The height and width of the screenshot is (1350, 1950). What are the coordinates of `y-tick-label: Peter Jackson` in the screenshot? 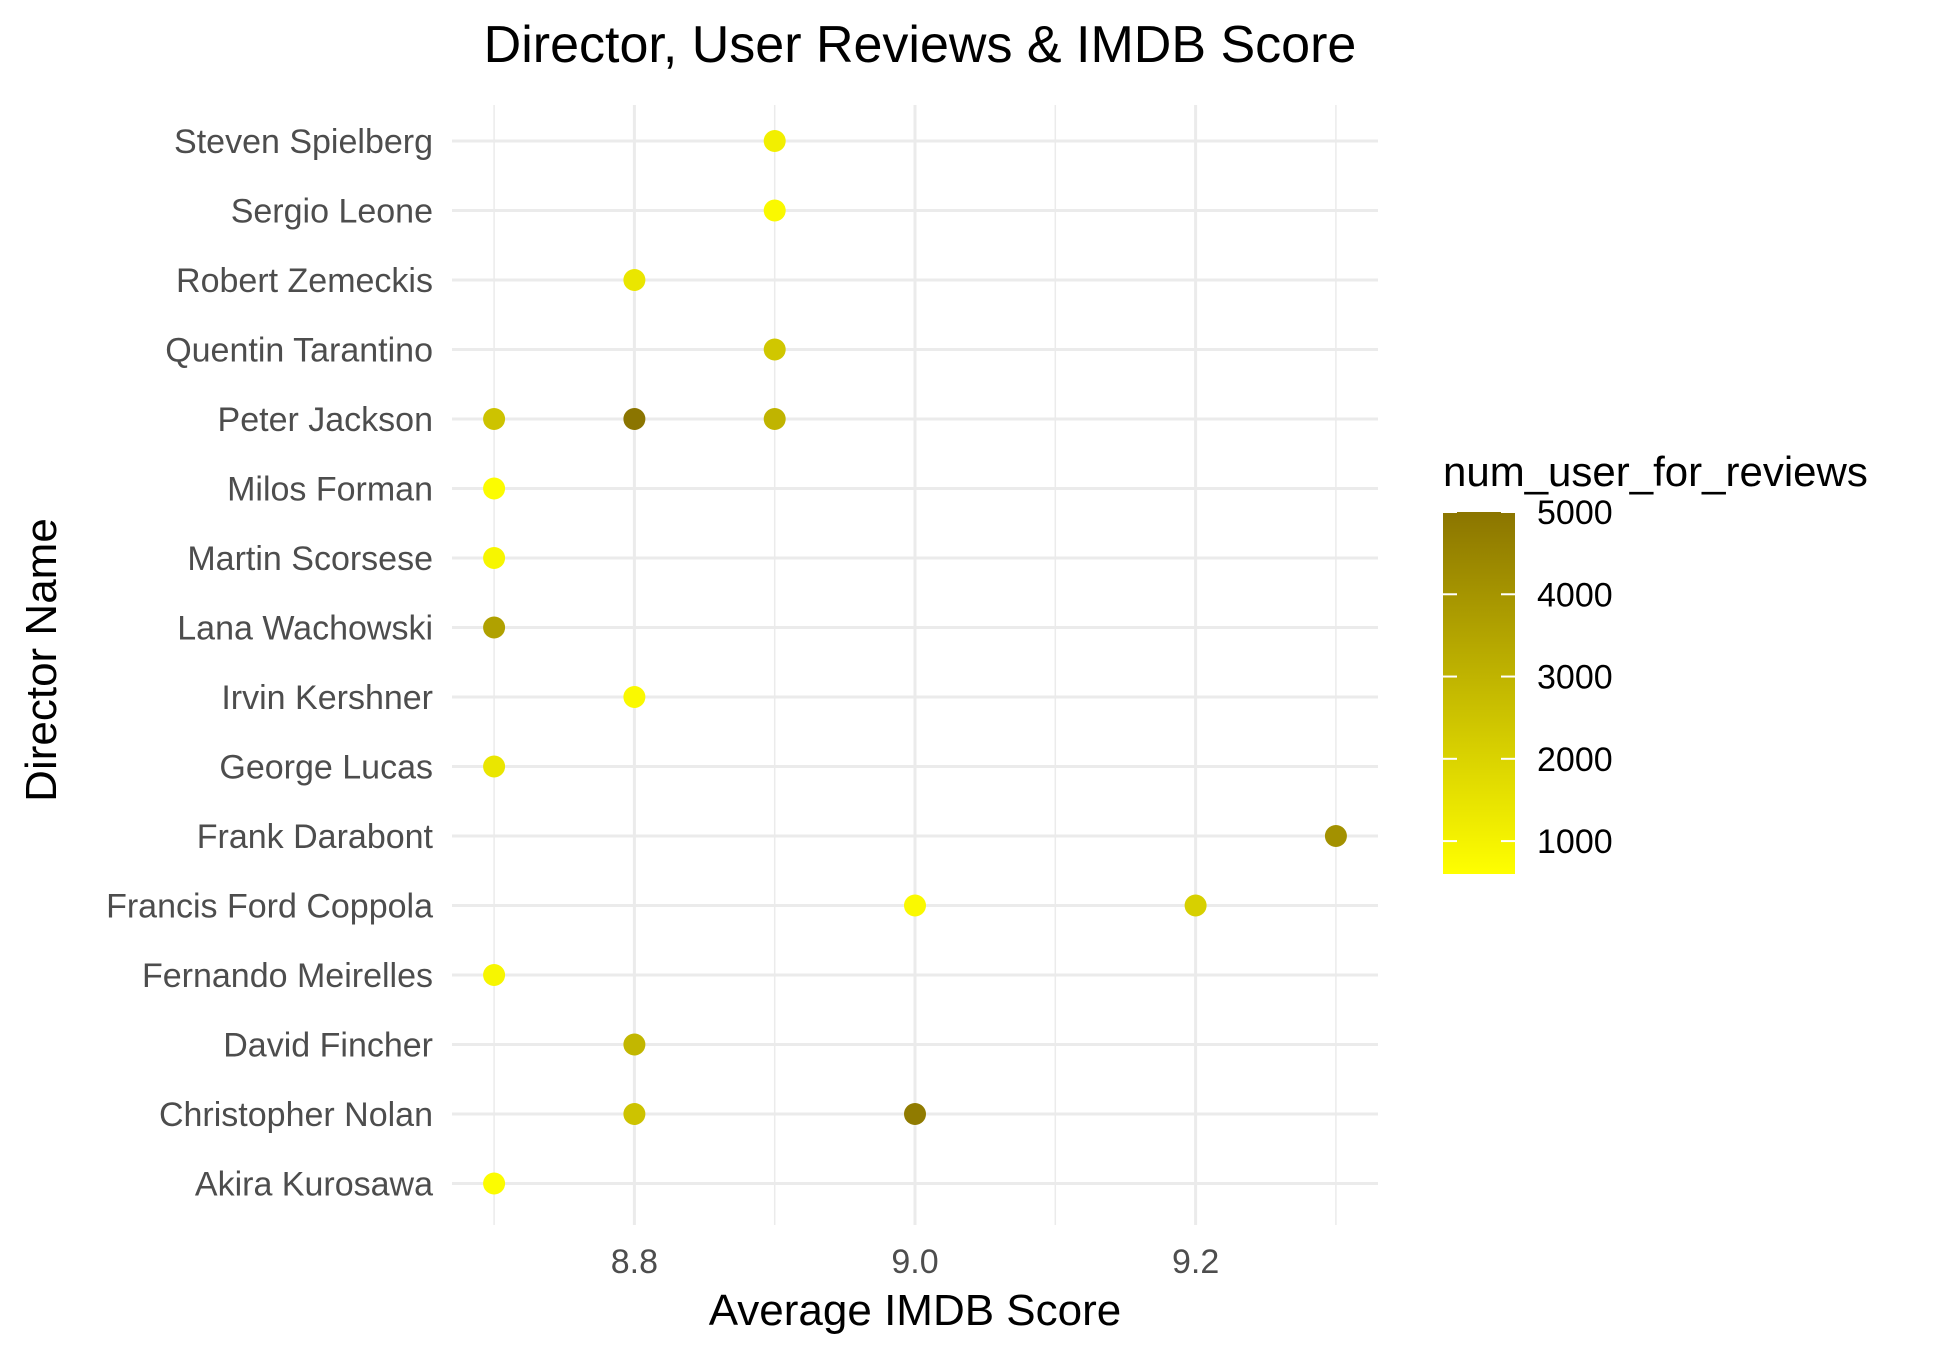 It's located at (325, 420).